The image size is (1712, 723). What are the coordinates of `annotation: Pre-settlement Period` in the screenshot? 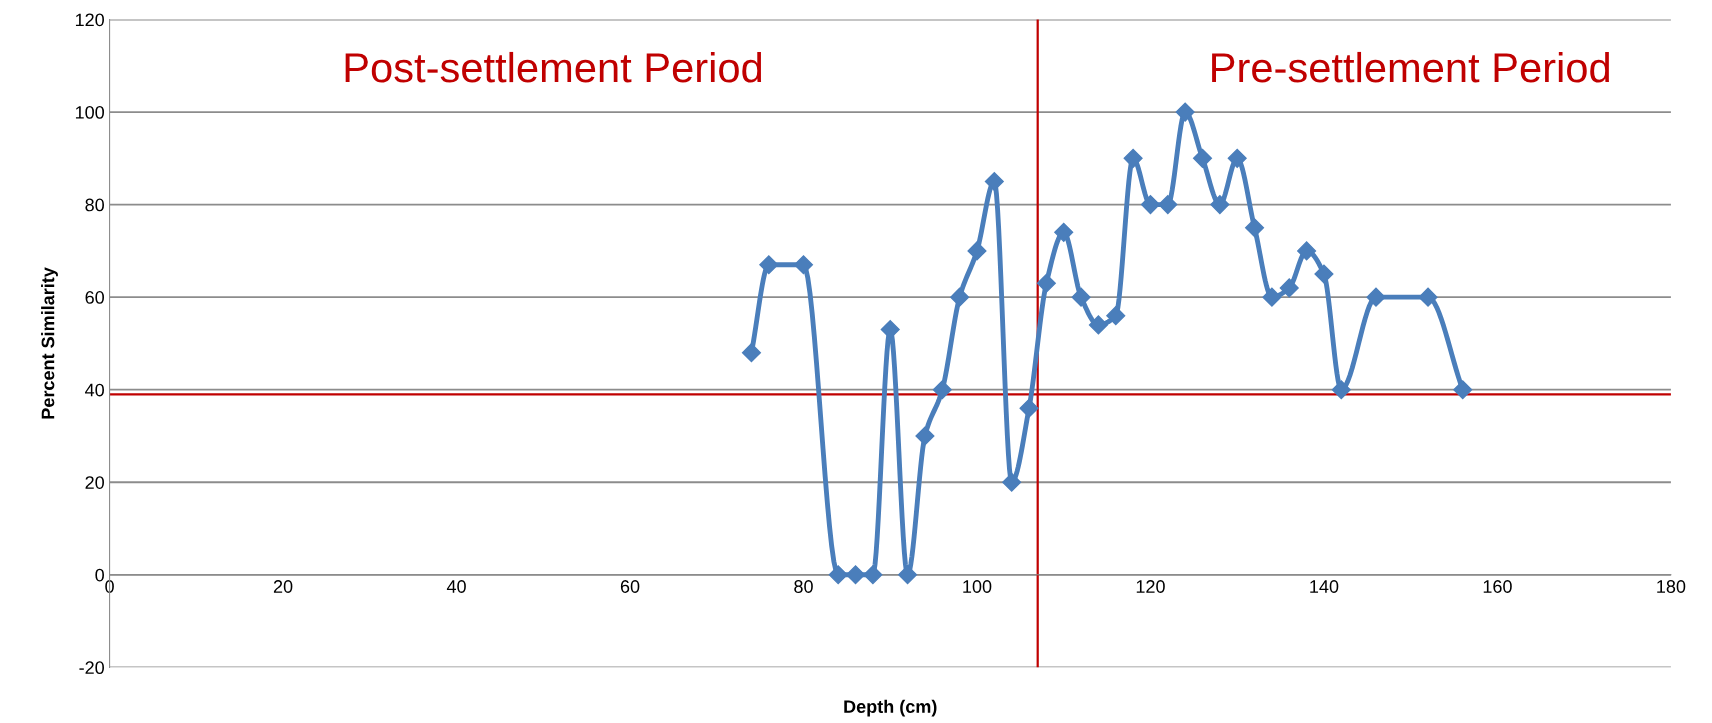 It's located at (1410, 67).